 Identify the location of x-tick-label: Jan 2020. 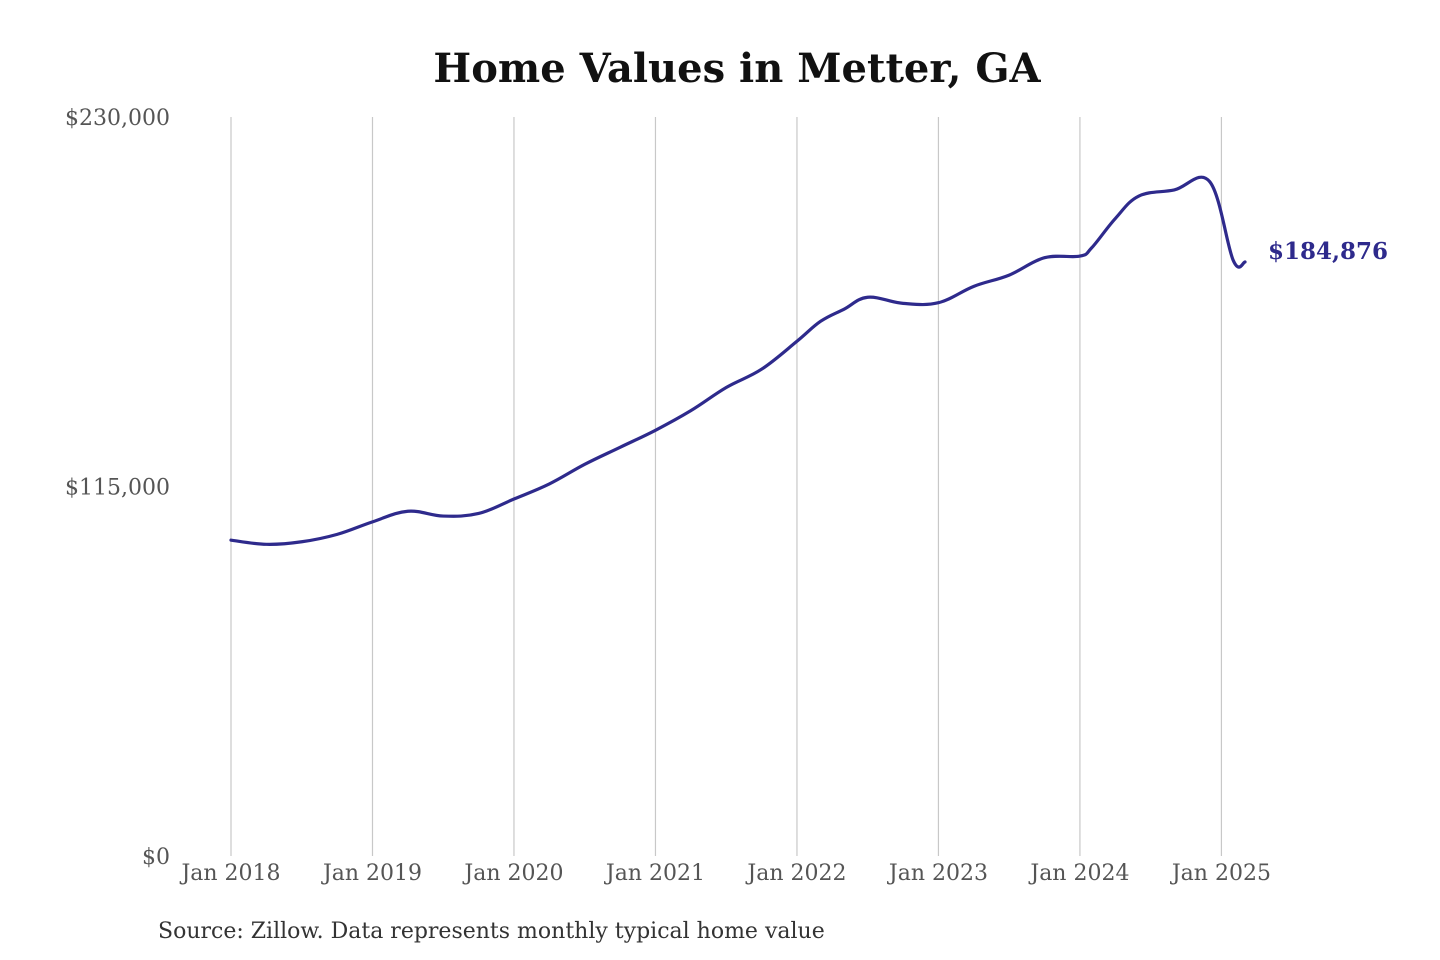
(512, 873).